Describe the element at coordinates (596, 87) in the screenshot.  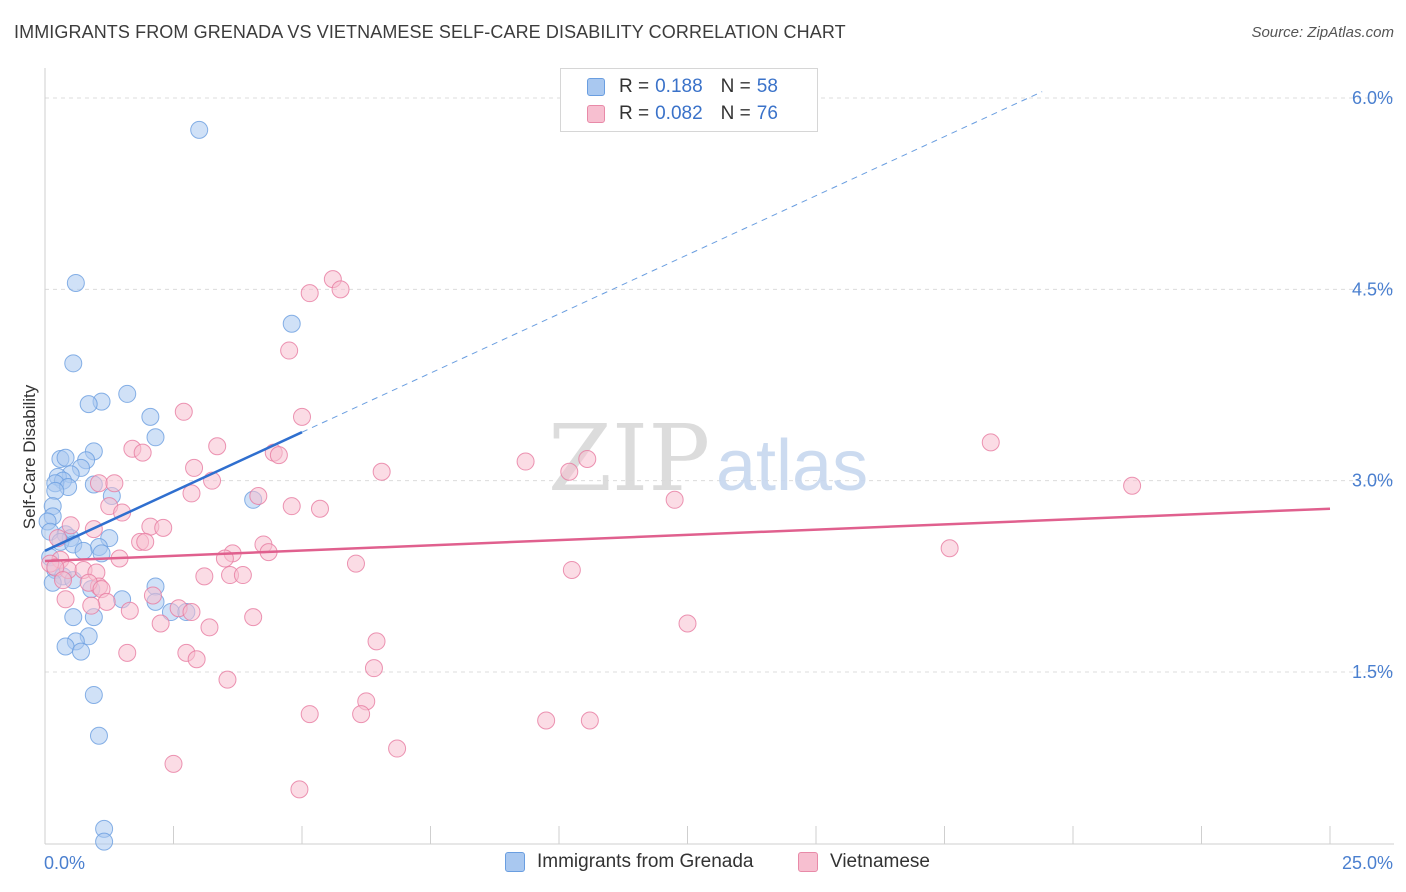
I see `legend-swatch-grenada` at that location.